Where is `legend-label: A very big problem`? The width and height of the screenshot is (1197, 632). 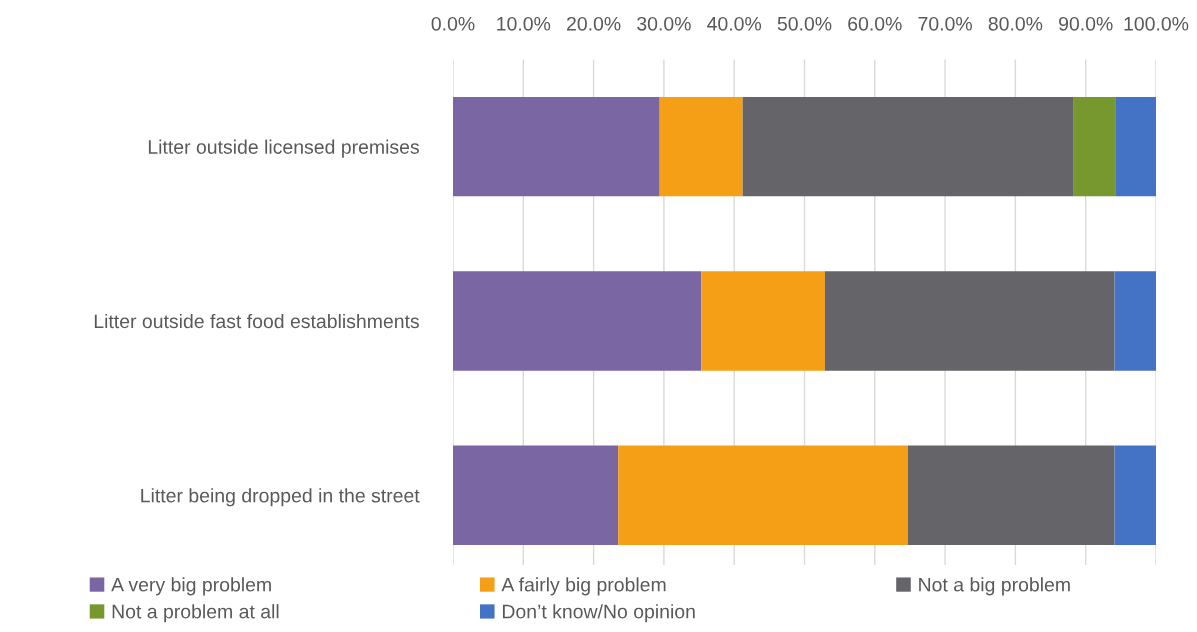
legend-label: A very big problem is located at coordinates (191, 586).